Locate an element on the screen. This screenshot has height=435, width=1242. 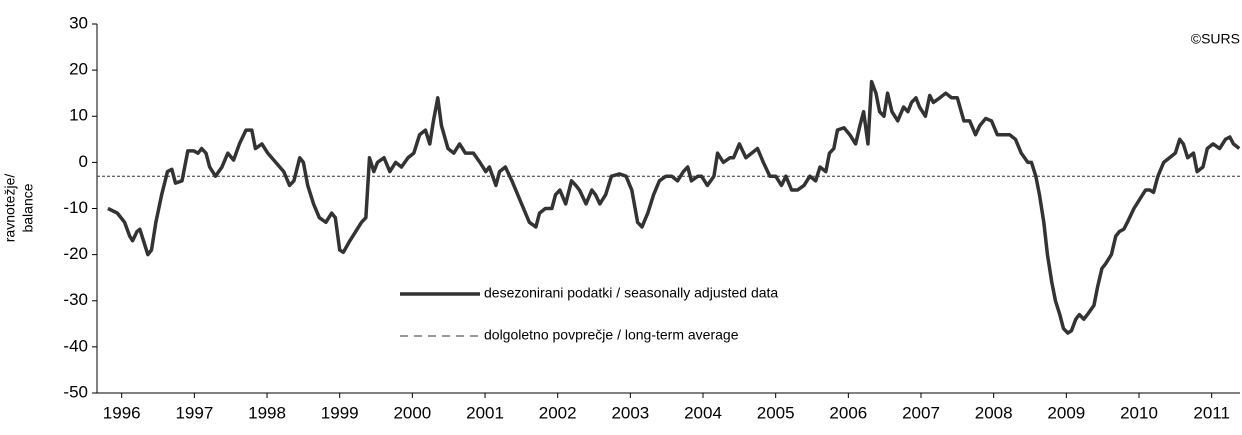
x-tick-label: 1997 is located at coordinates (194, 412).